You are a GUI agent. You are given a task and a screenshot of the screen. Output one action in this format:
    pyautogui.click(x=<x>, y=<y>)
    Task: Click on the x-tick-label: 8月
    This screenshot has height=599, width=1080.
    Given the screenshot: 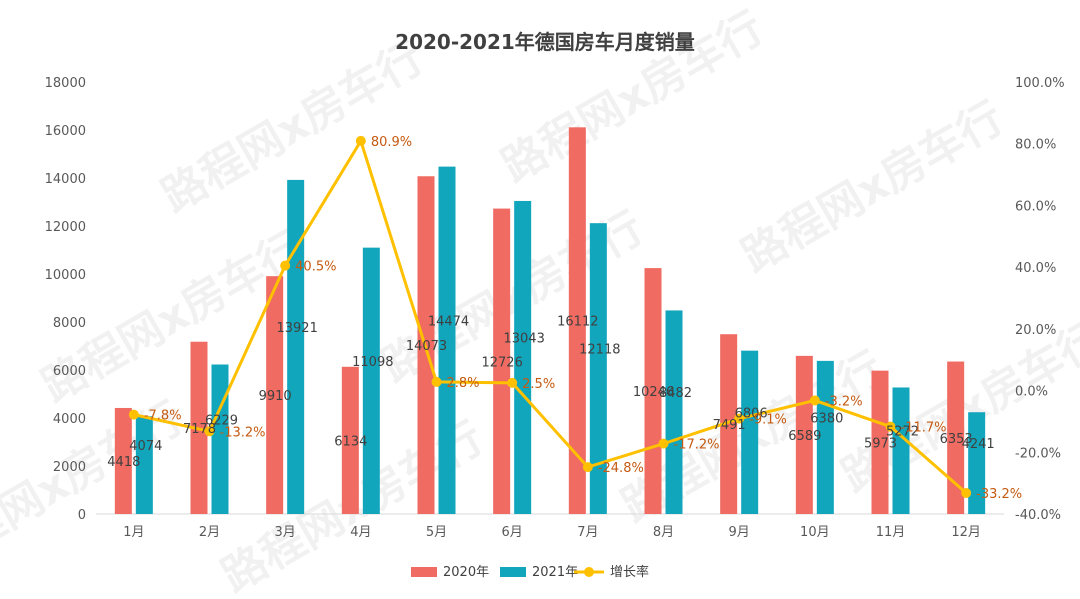 What is the action you would take?
    pyautogui.click(x=663, y=532)
    